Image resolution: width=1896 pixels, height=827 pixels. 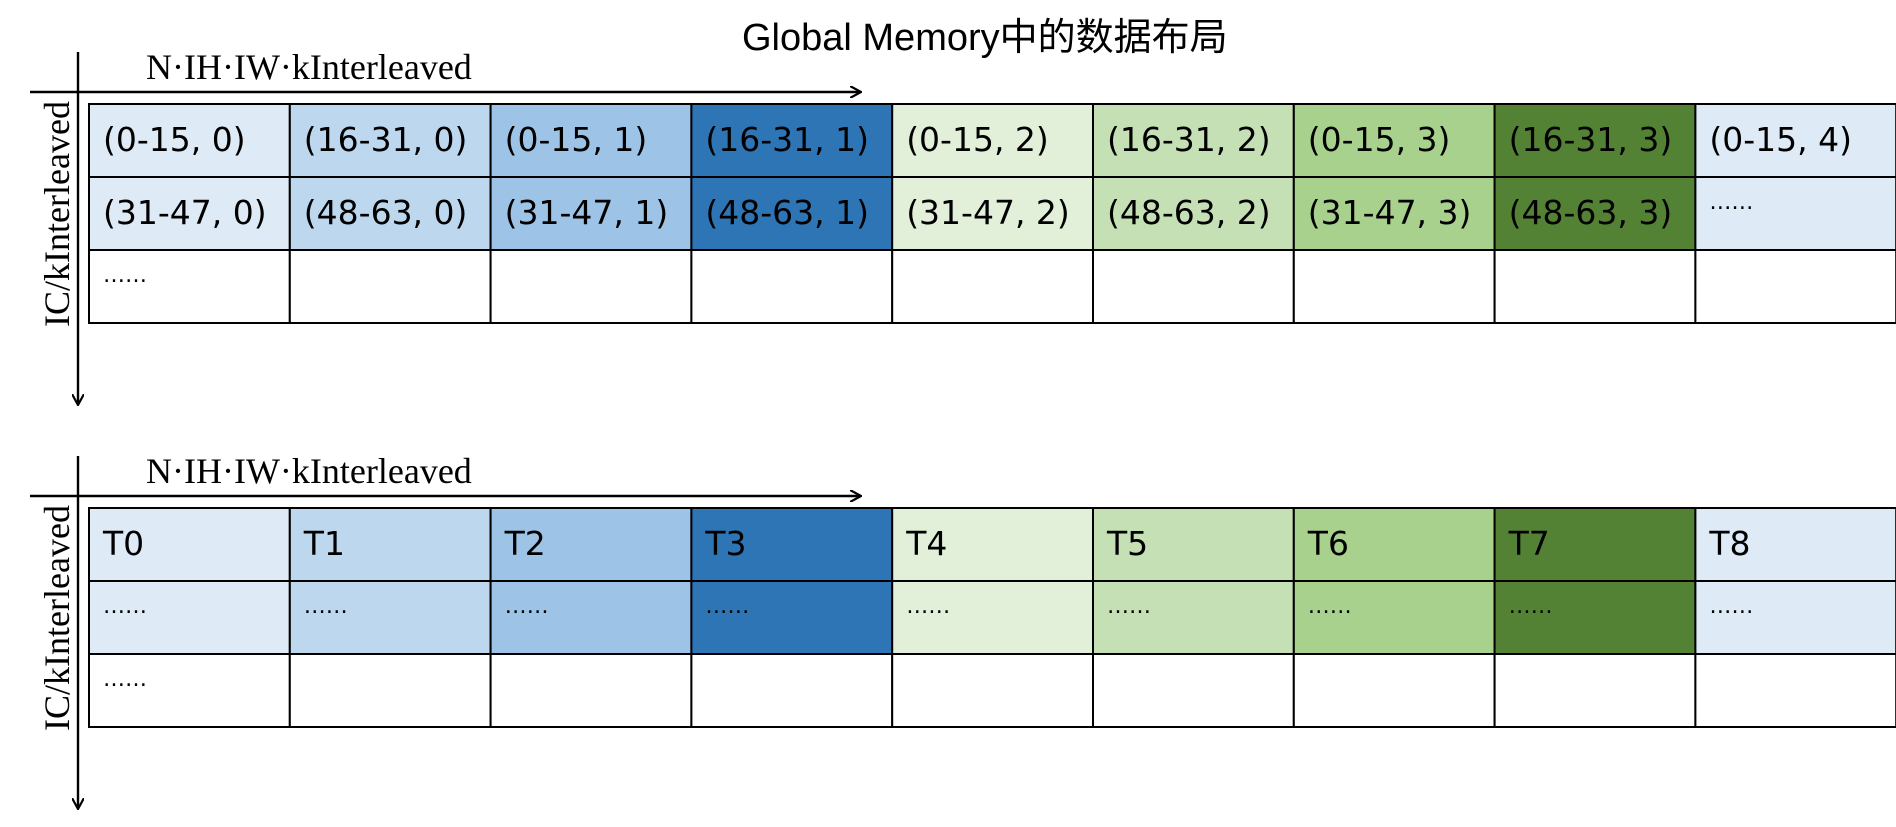 What do you see at coordinates (525, 543) in the screenshot?
I see `cell-label: T2` at bounding box center [525, 543].